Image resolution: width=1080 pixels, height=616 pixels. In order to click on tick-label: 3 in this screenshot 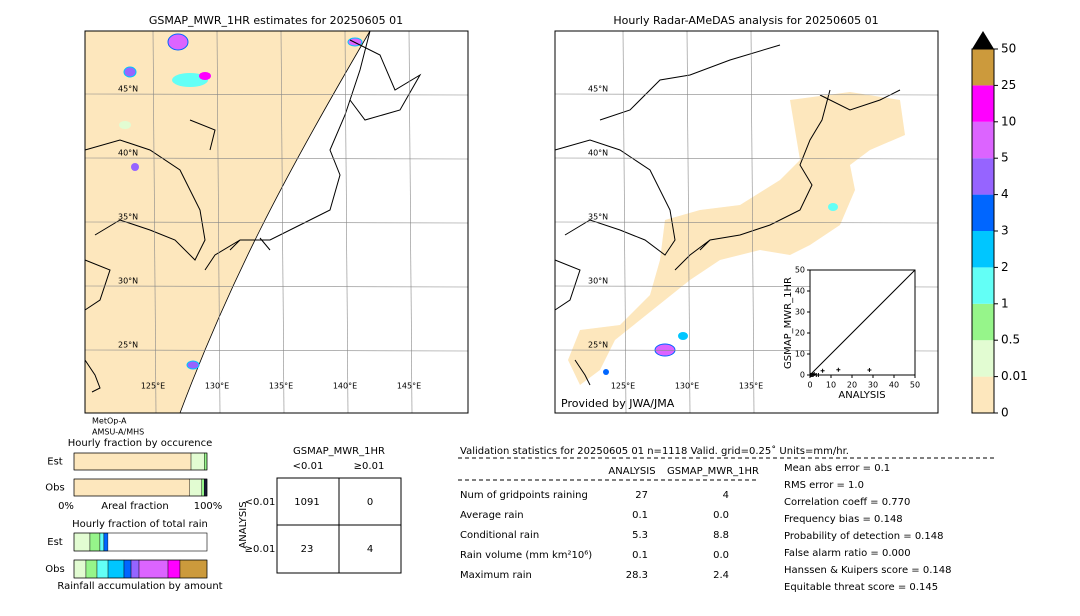, I will do `click(1005, 231)`.